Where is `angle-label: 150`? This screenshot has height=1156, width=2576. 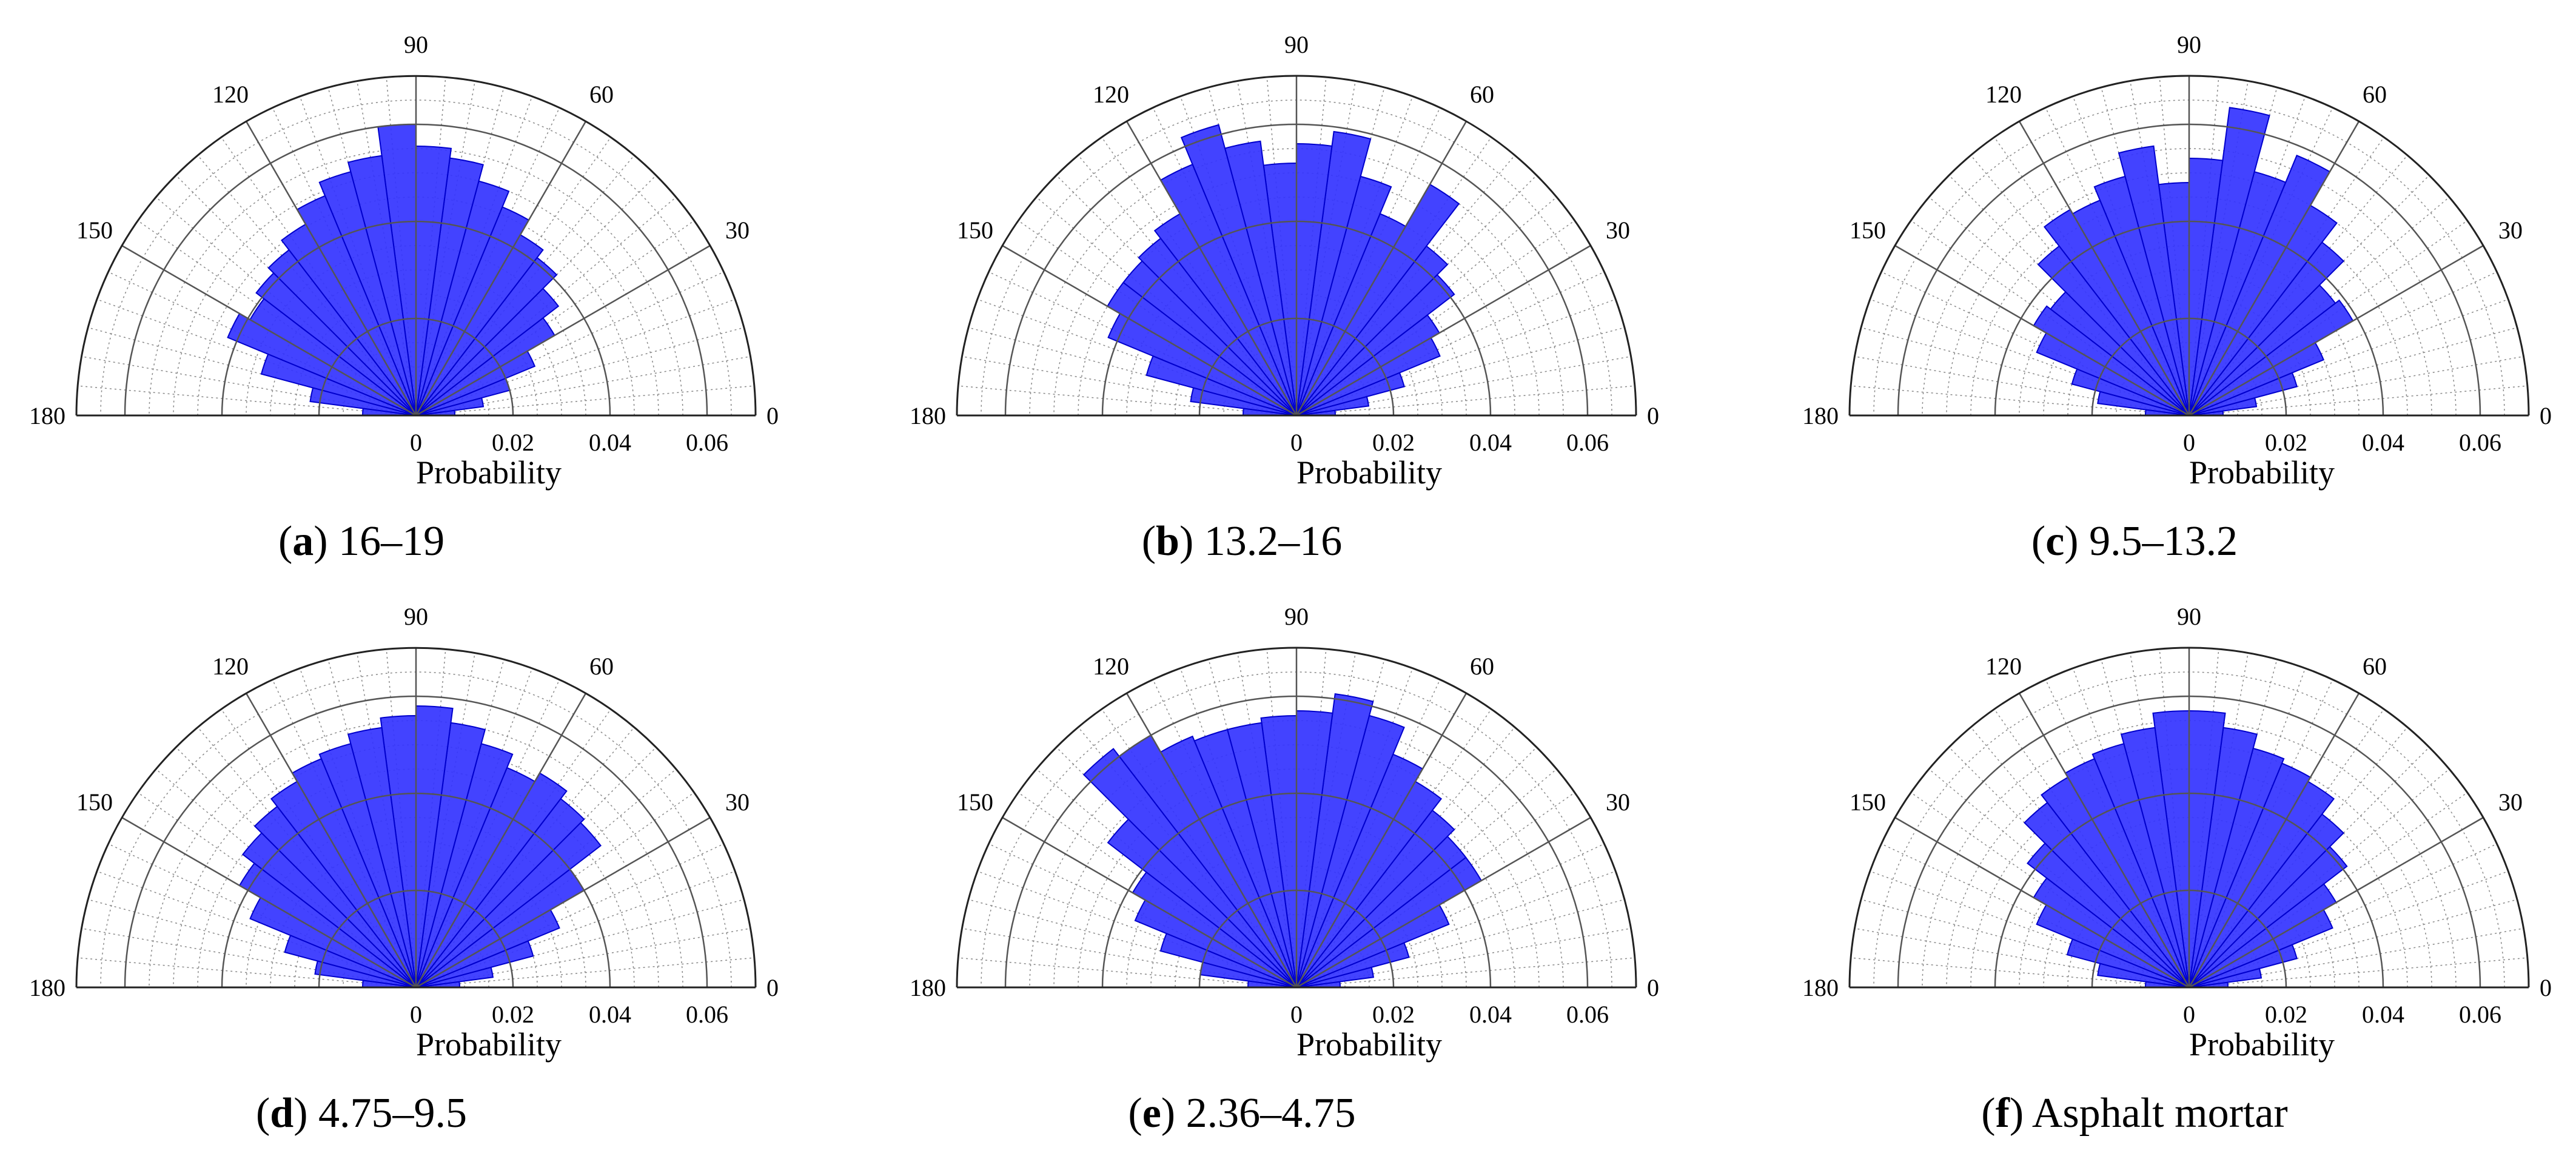 angle-label: 150 is located at coordinates (94, 230).